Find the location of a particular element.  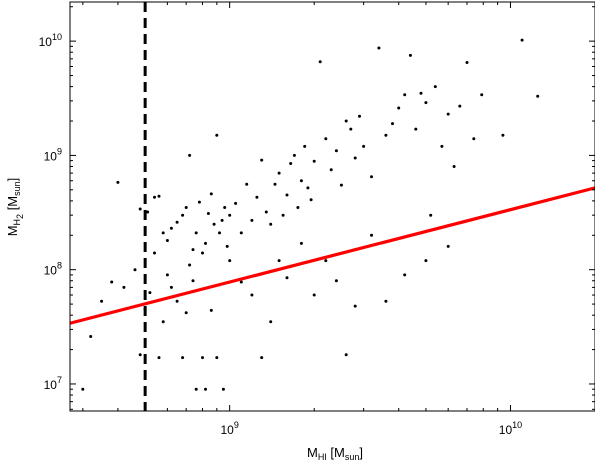

x-axis-label-unit-open: [M is located at coordinates (336, 452).